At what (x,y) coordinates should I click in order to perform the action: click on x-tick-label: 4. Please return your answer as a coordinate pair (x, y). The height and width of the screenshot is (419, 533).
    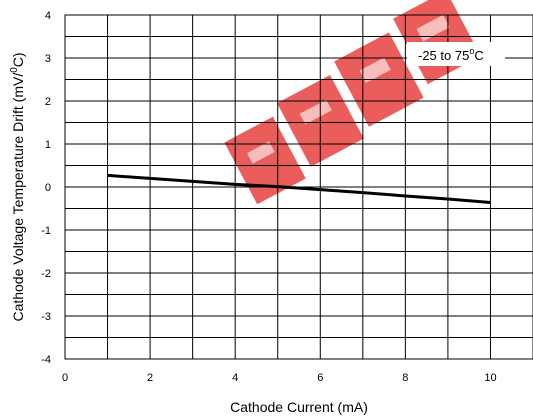
    Looking at the image, I should click on (235, 378).